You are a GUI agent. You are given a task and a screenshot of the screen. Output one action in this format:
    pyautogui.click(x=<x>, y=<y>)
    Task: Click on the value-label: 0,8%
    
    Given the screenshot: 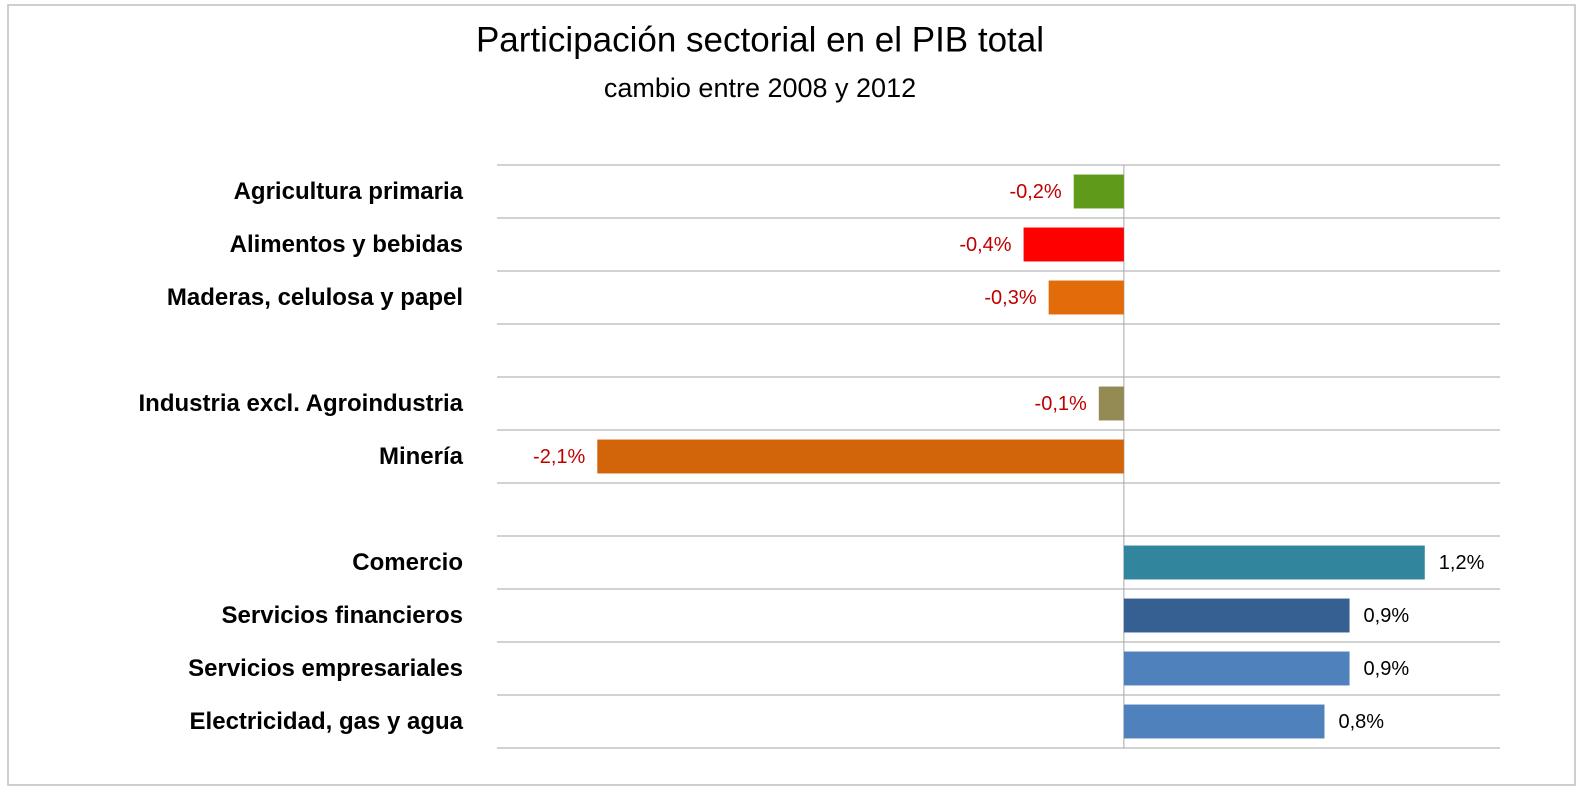 What is the action you would take?
    pyautogui.click(x=1361, y=722)
    